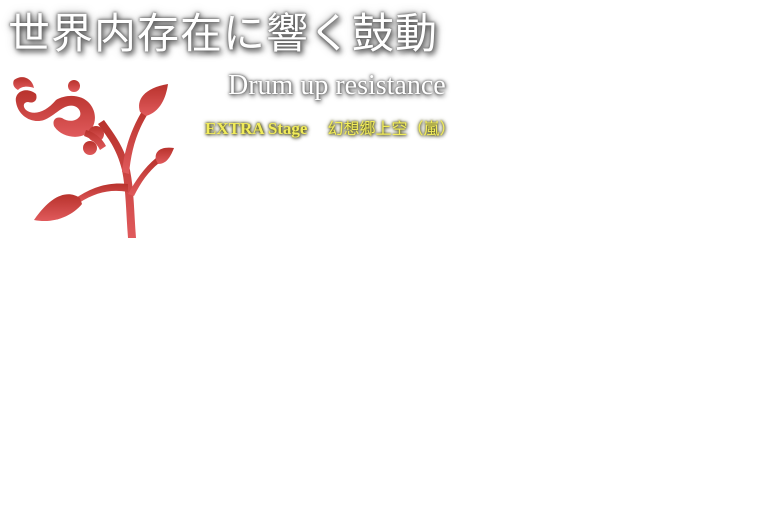  What do you see at coordinates (391, 128) in the screenshot?
I see `stage-location-label: 幻想郷上空（嵐）` at bounding box center [391, 128].